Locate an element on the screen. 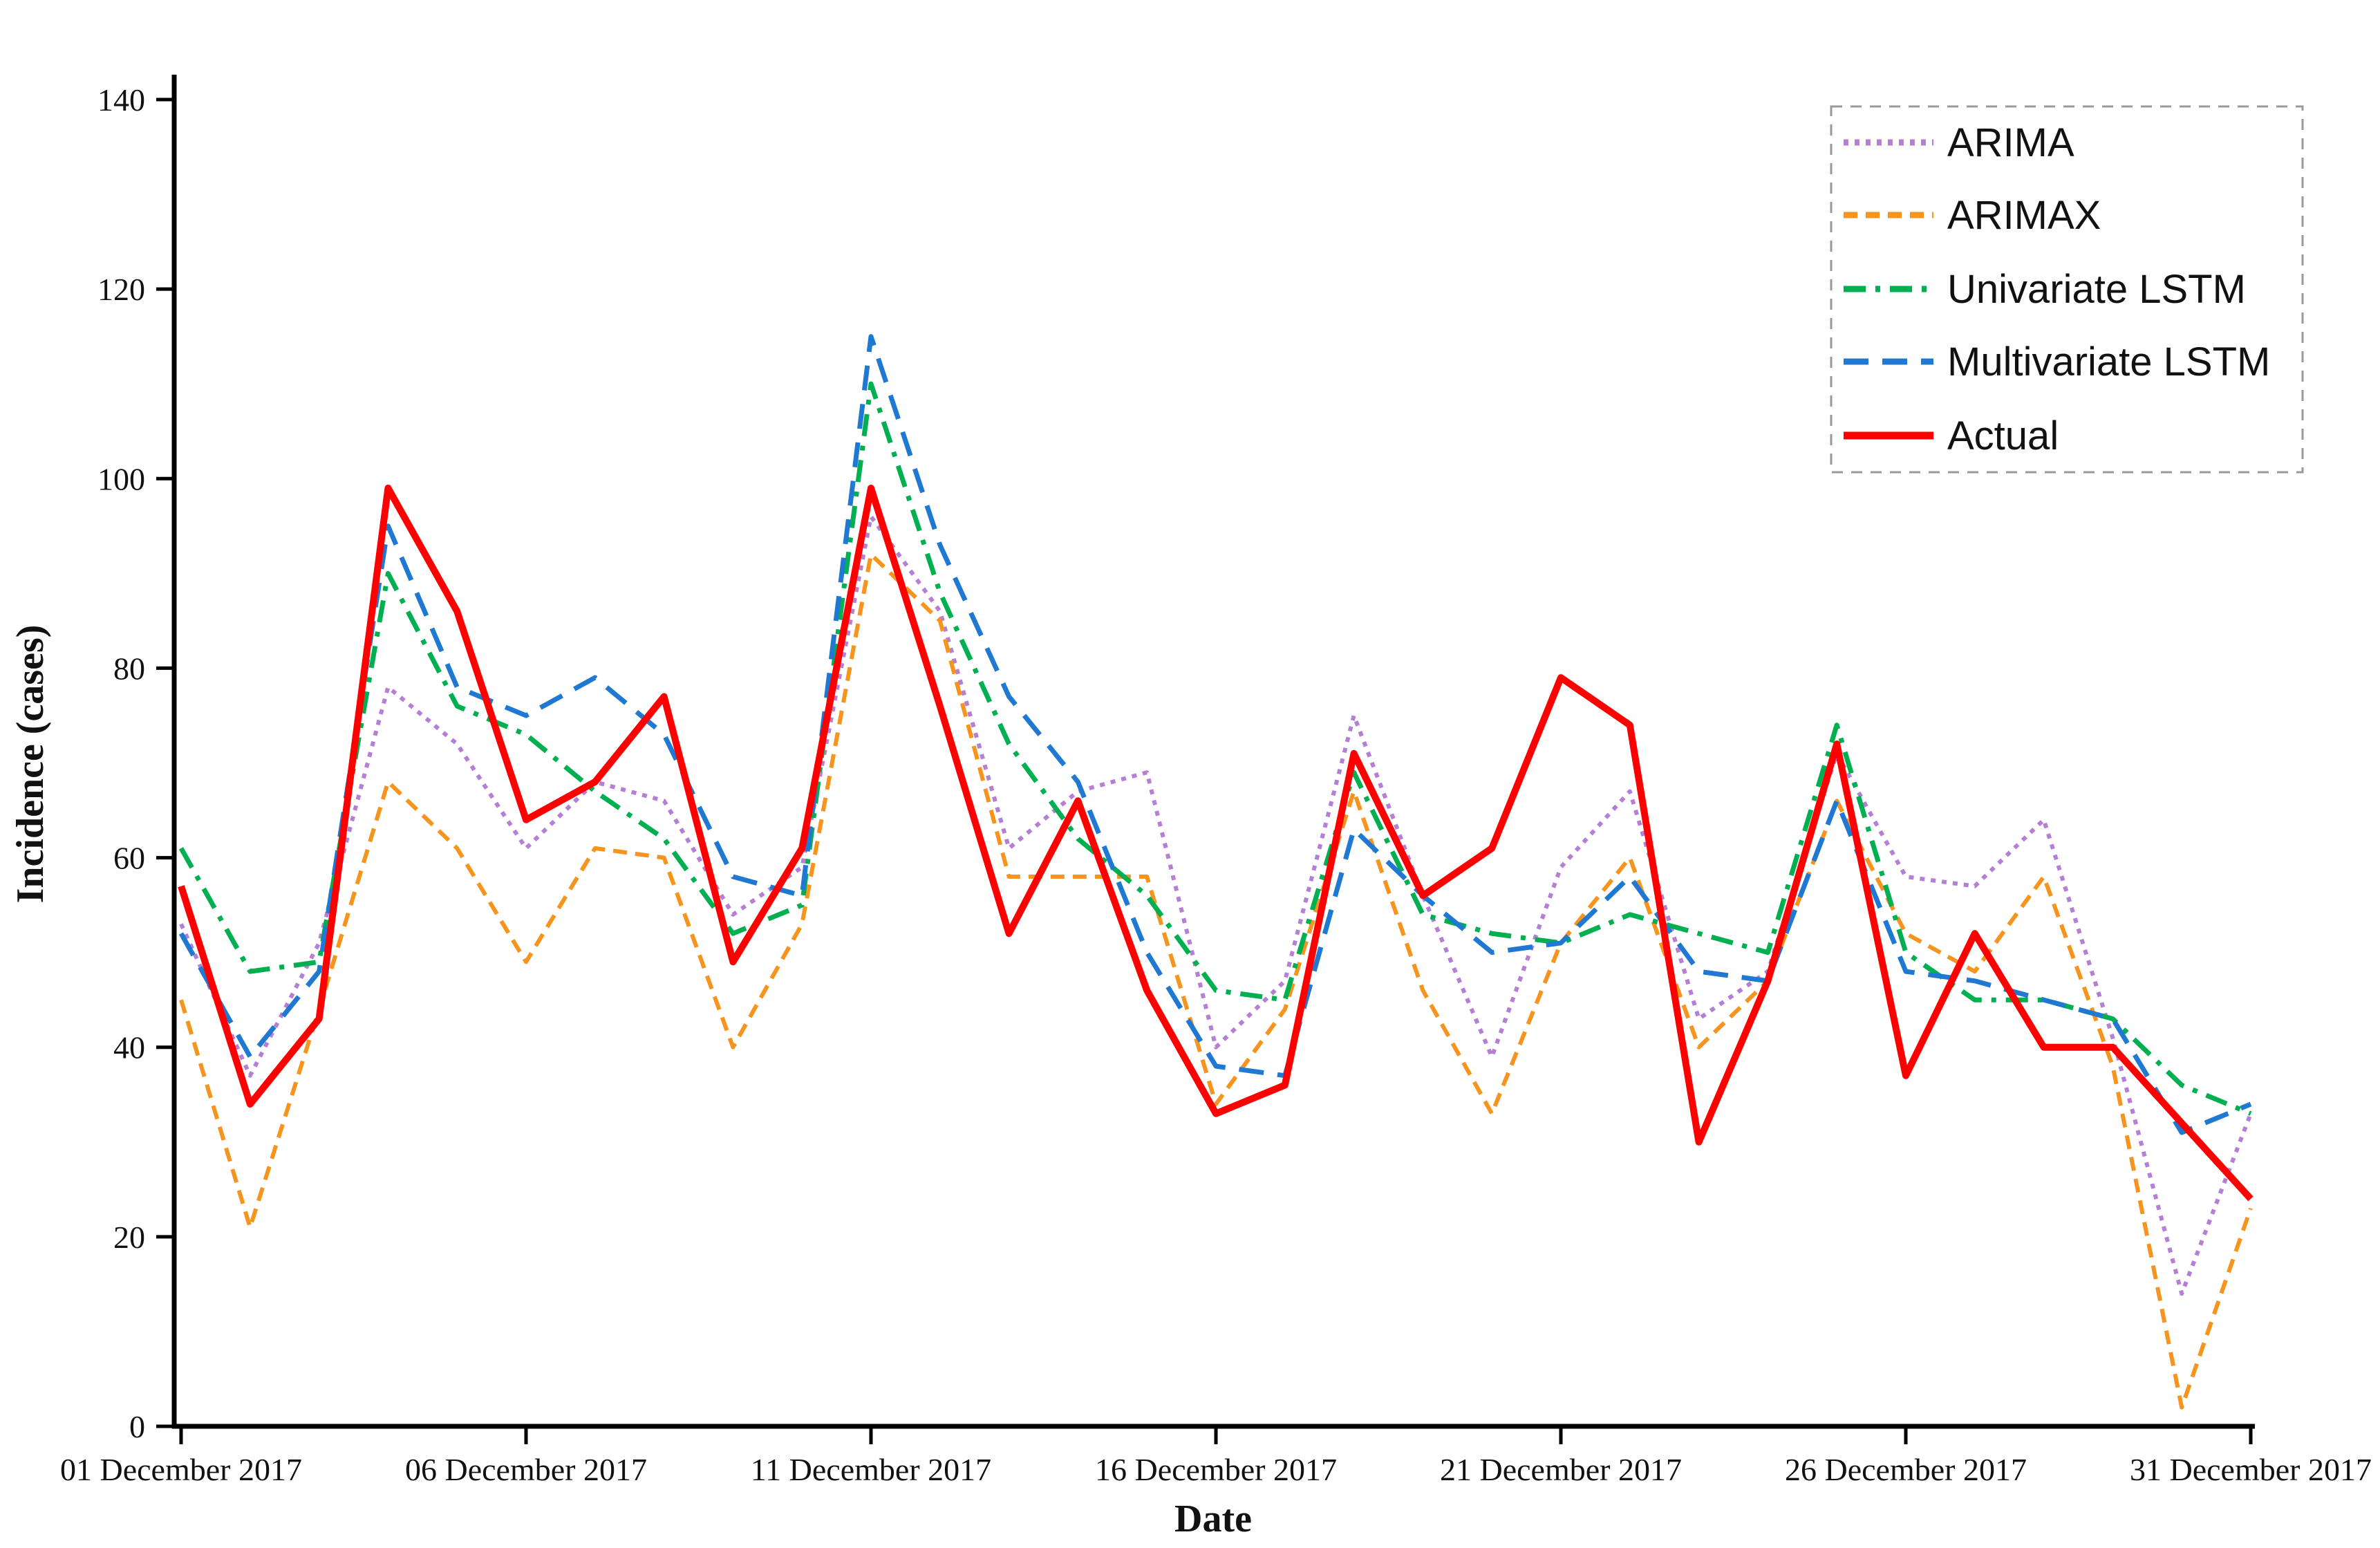  y-tick-label: 40 is located at coordinates (129, 1047).